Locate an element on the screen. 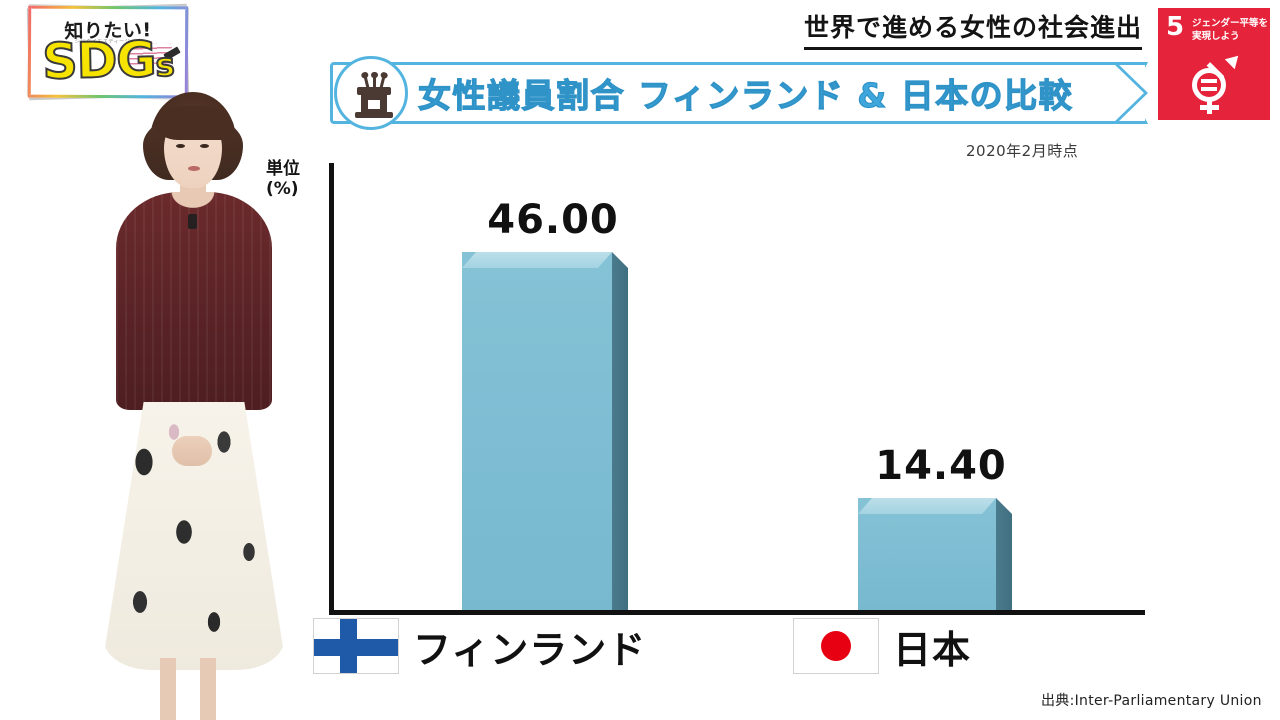 The width and height of the screenshot is (1280, 720). presenter-microphone is located at coordinates (192, 221).